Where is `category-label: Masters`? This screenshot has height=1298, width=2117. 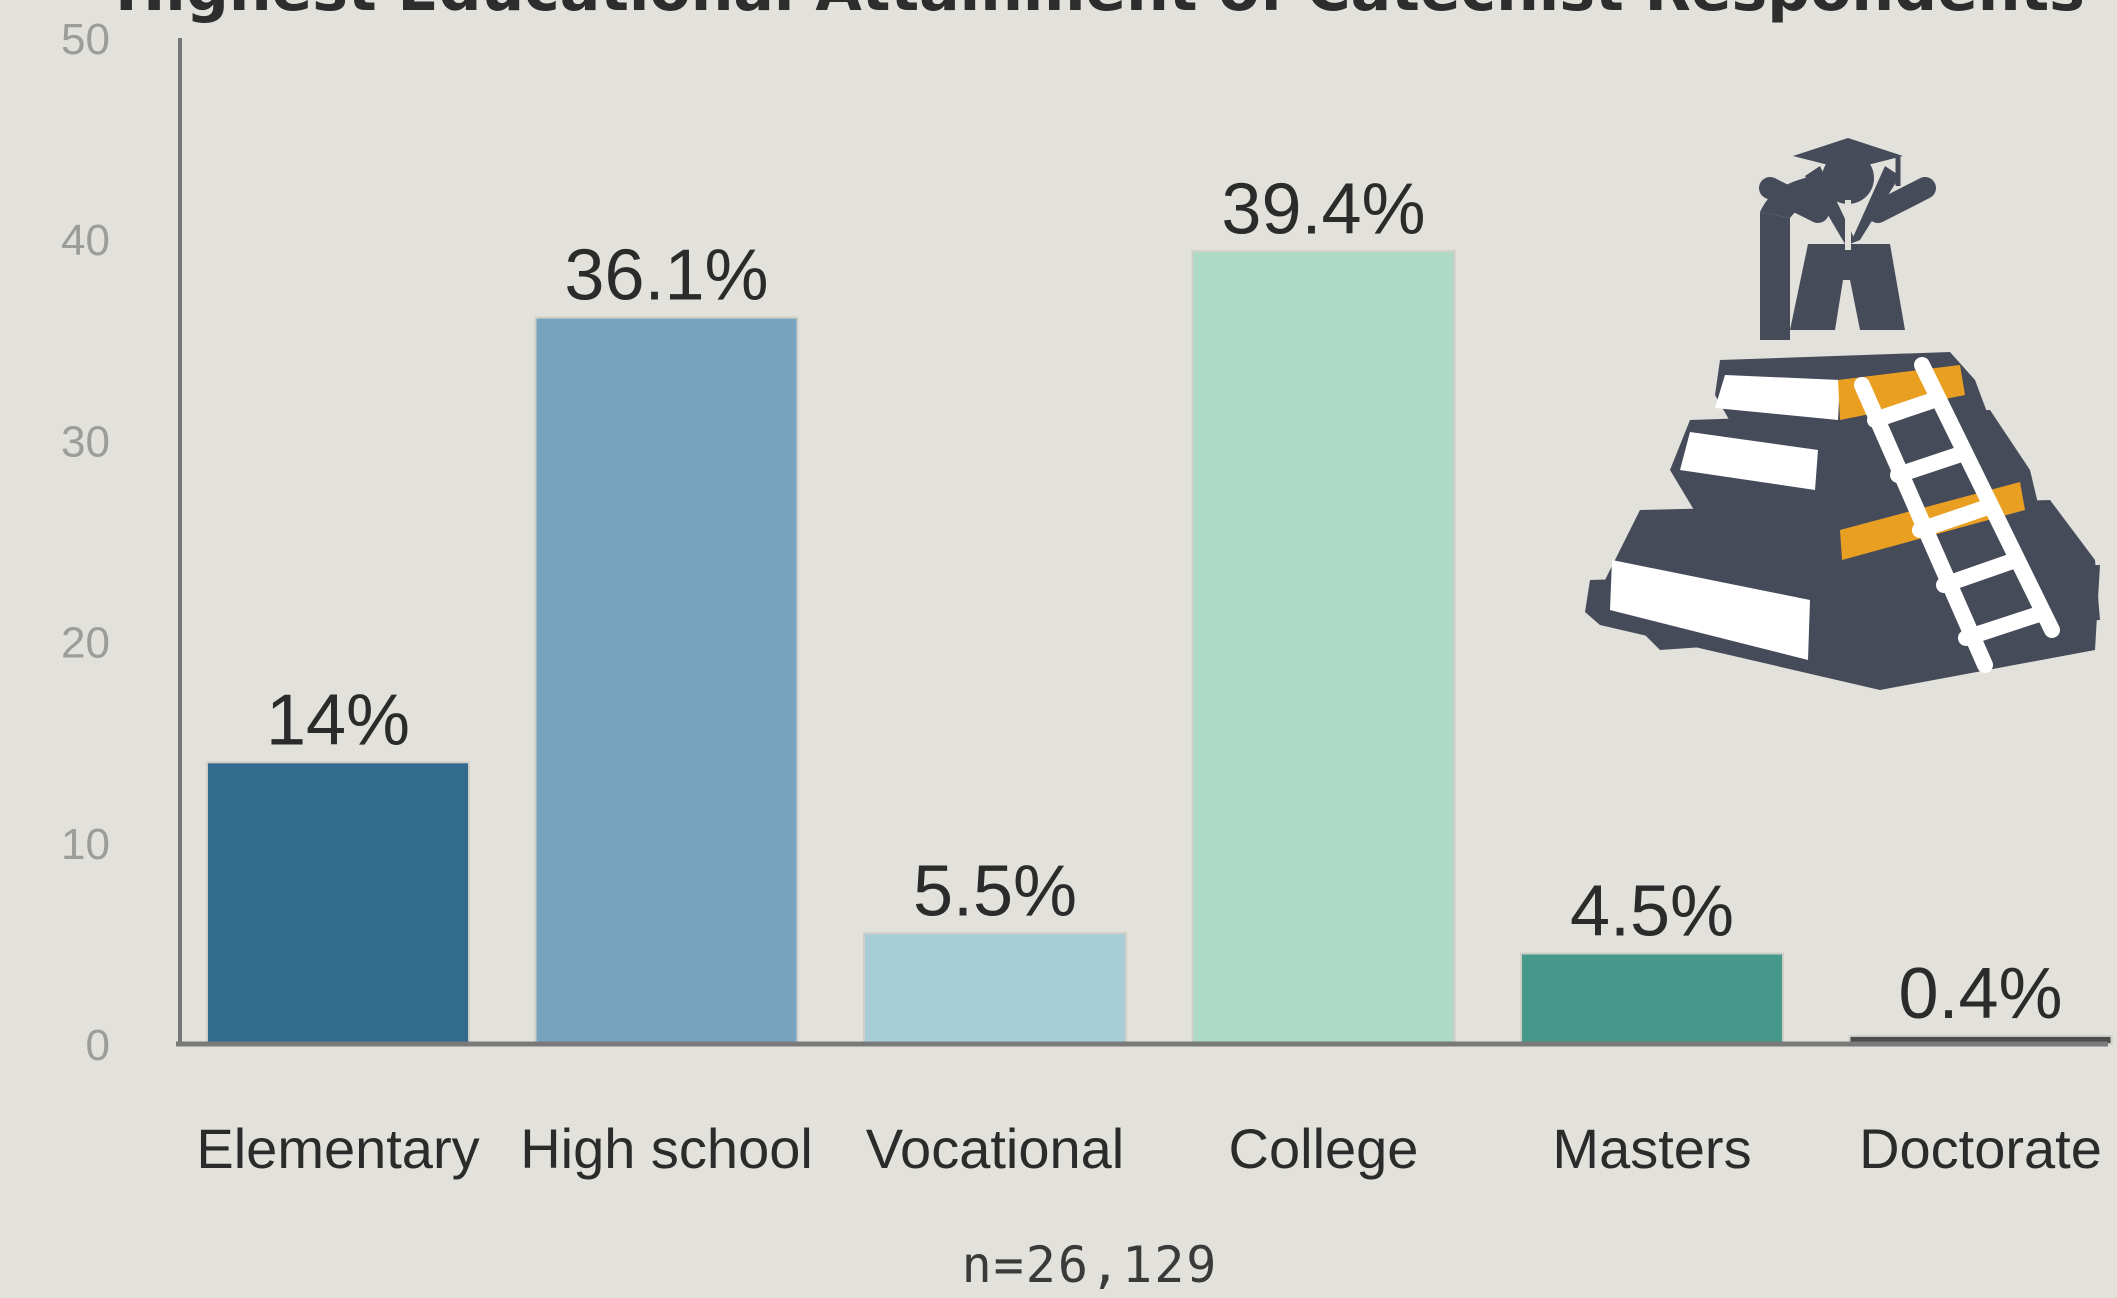 category-label: Masters is located at coordinates (1651, 1148).